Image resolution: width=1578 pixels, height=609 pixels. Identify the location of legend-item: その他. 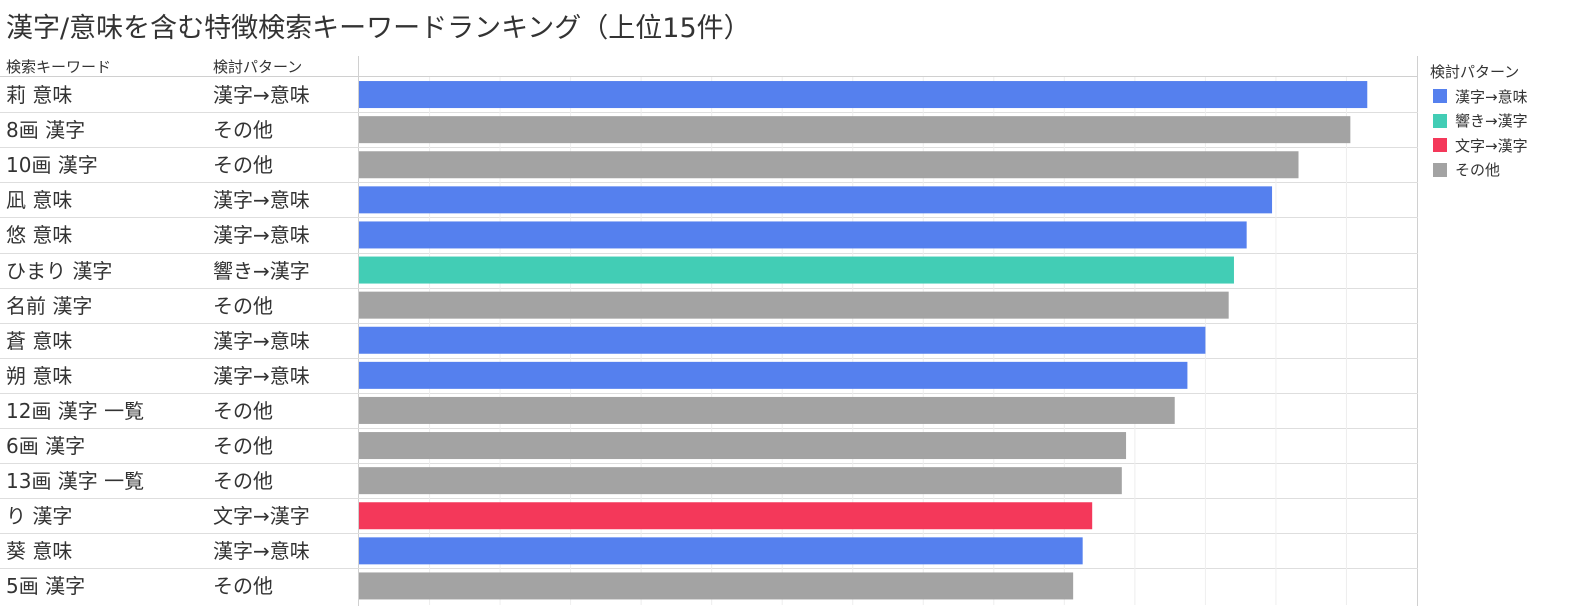
(1466, 170).